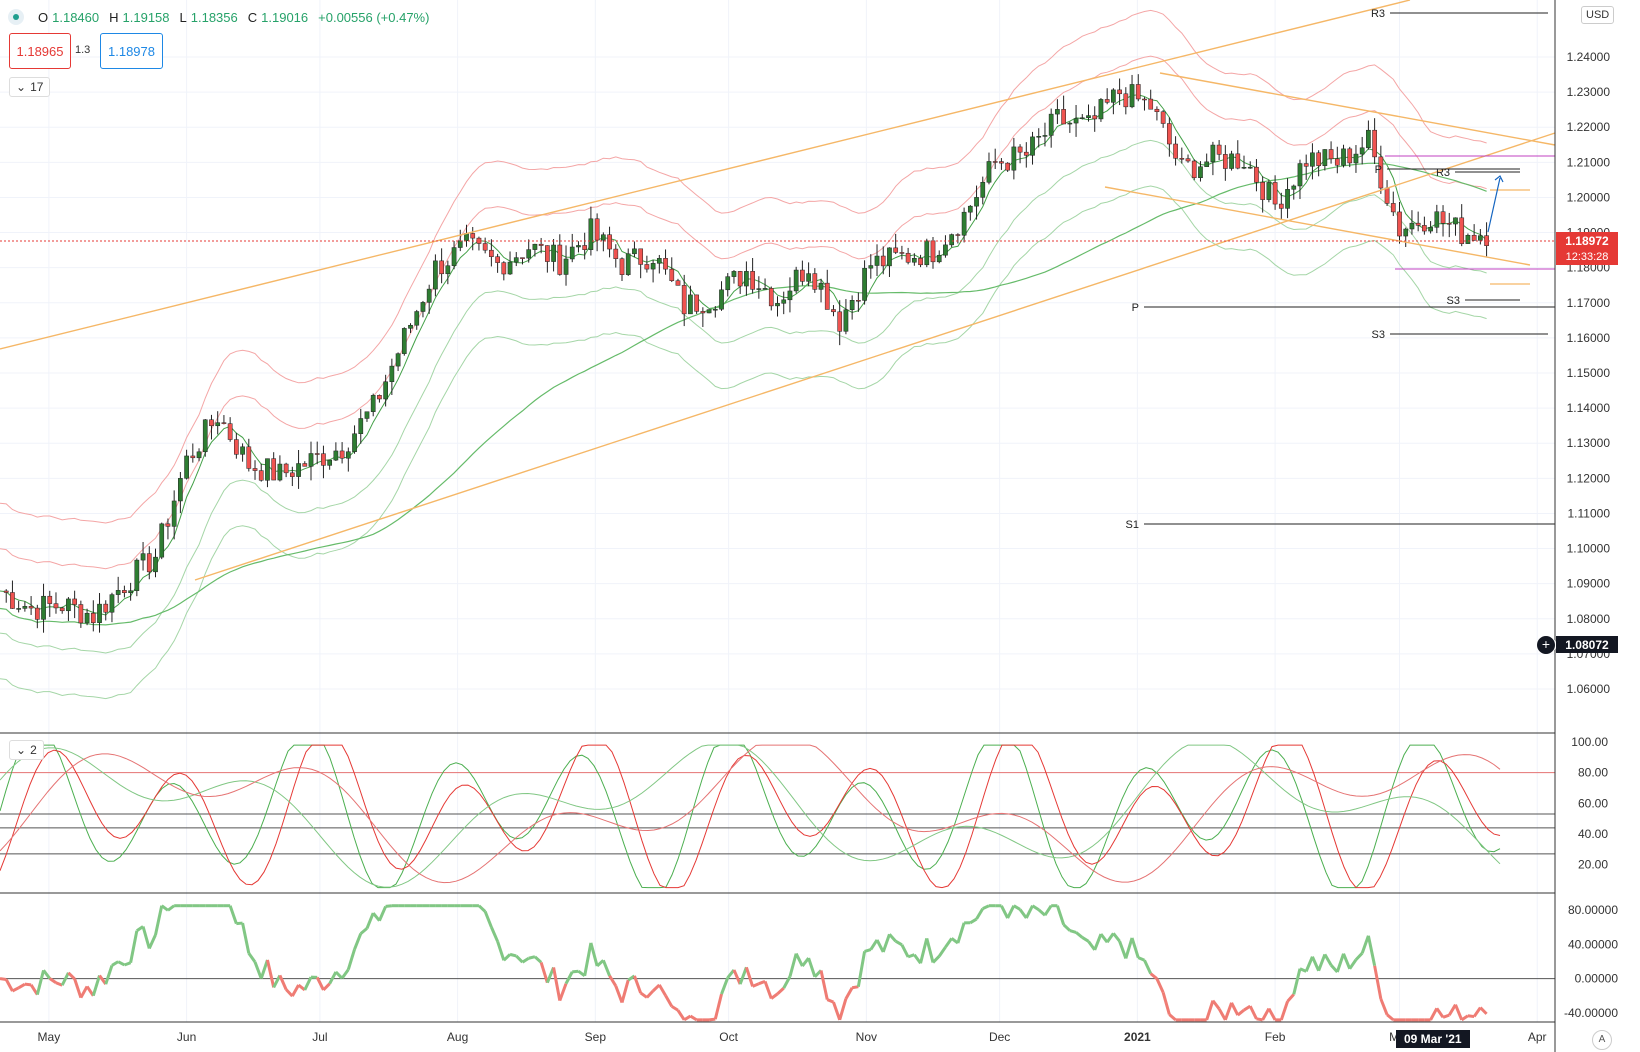  I want to click on price-tick-label: 1.21000, so click(1589, 162).